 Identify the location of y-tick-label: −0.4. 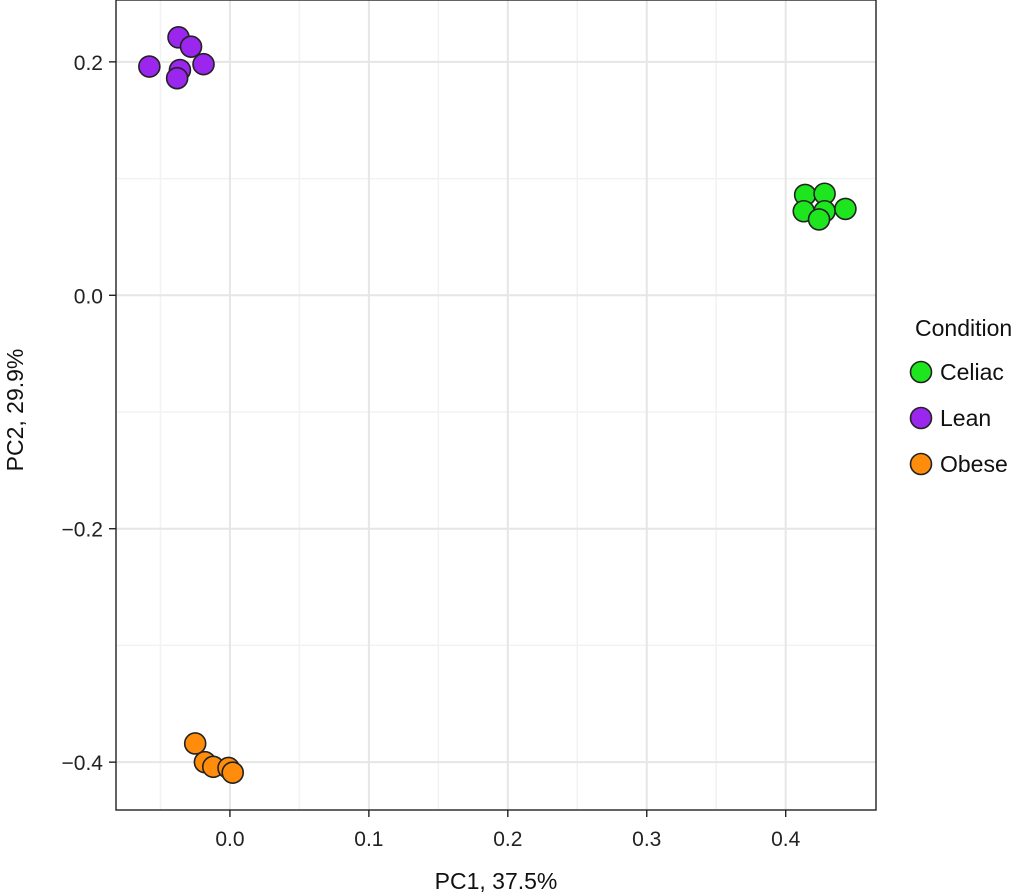
(83, 763).